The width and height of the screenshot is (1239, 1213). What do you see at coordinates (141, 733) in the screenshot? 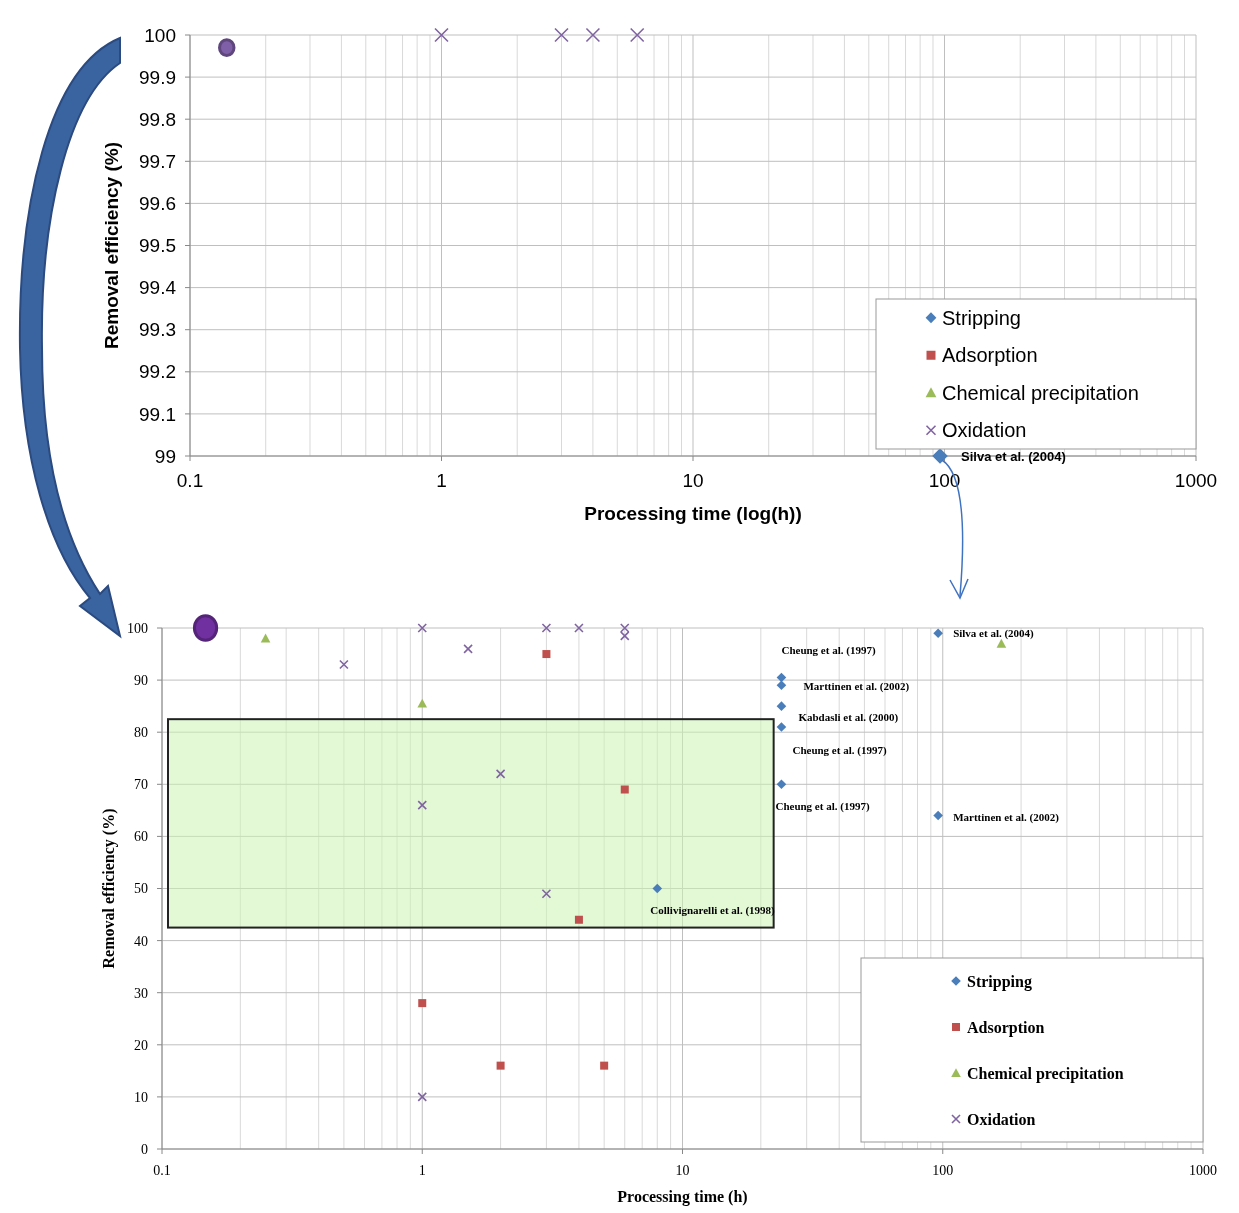
I see `y-tick-label: 80` at bounding box center [141, 733].